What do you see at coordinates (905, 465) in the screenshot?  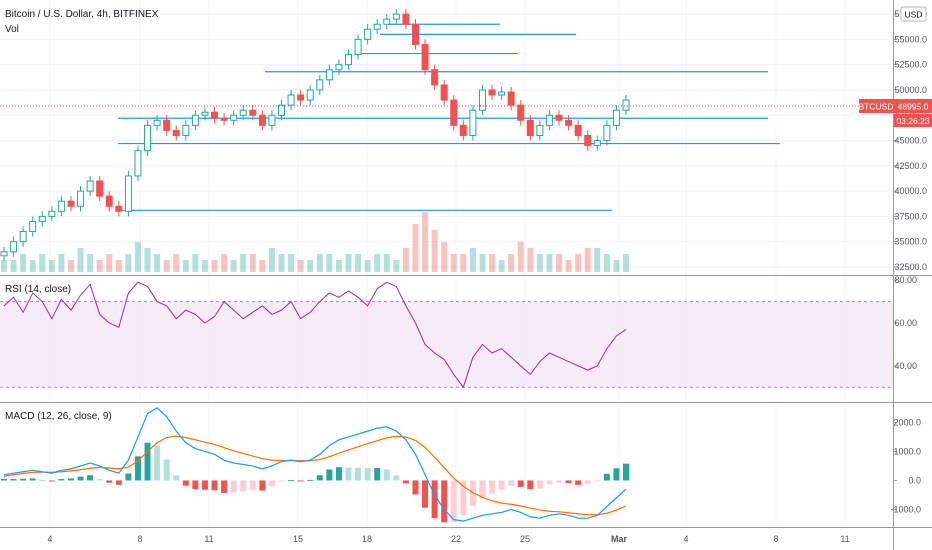 I see `macd-axis: 2000.0 1000.0 0.0 -1000.0` at bounding box center [905, 465].